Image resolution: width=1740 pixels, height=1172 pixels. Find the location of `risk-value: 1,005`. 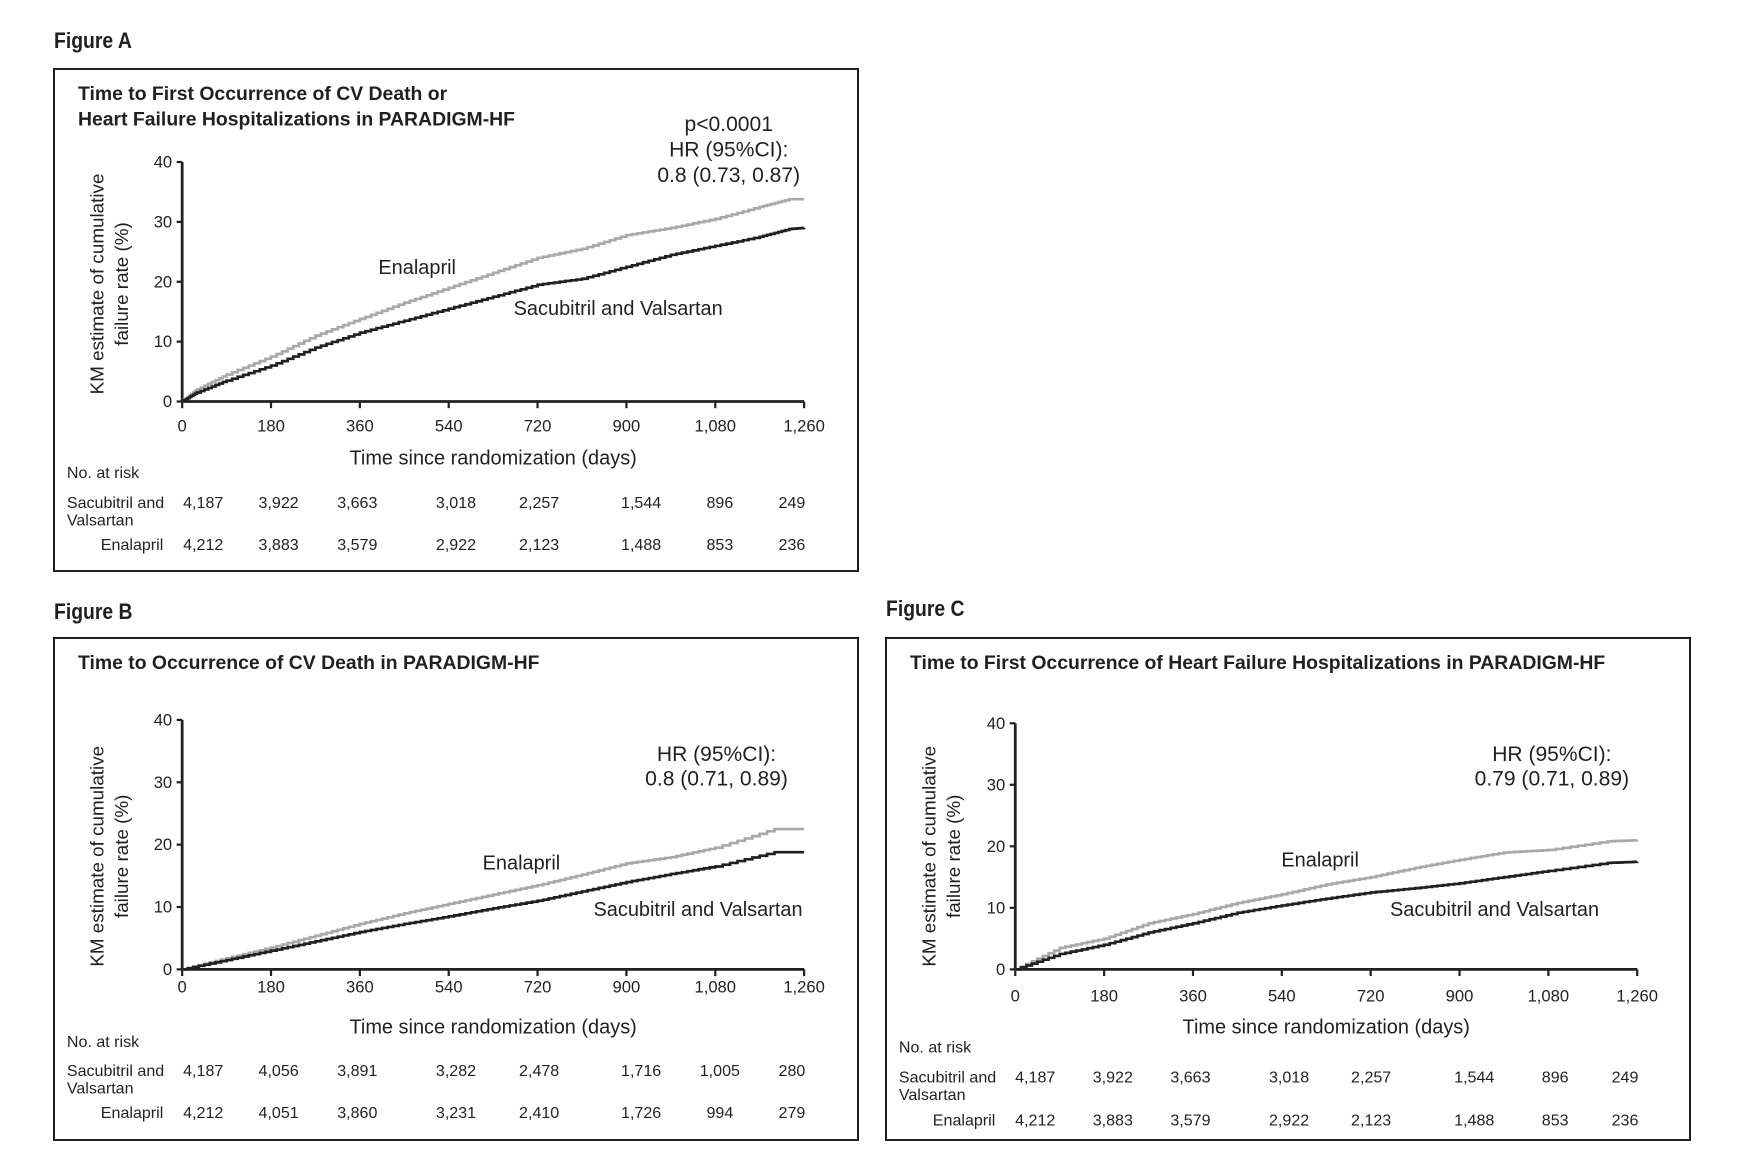

risk-value: 1,005 is located at coordinates (720, 1071).